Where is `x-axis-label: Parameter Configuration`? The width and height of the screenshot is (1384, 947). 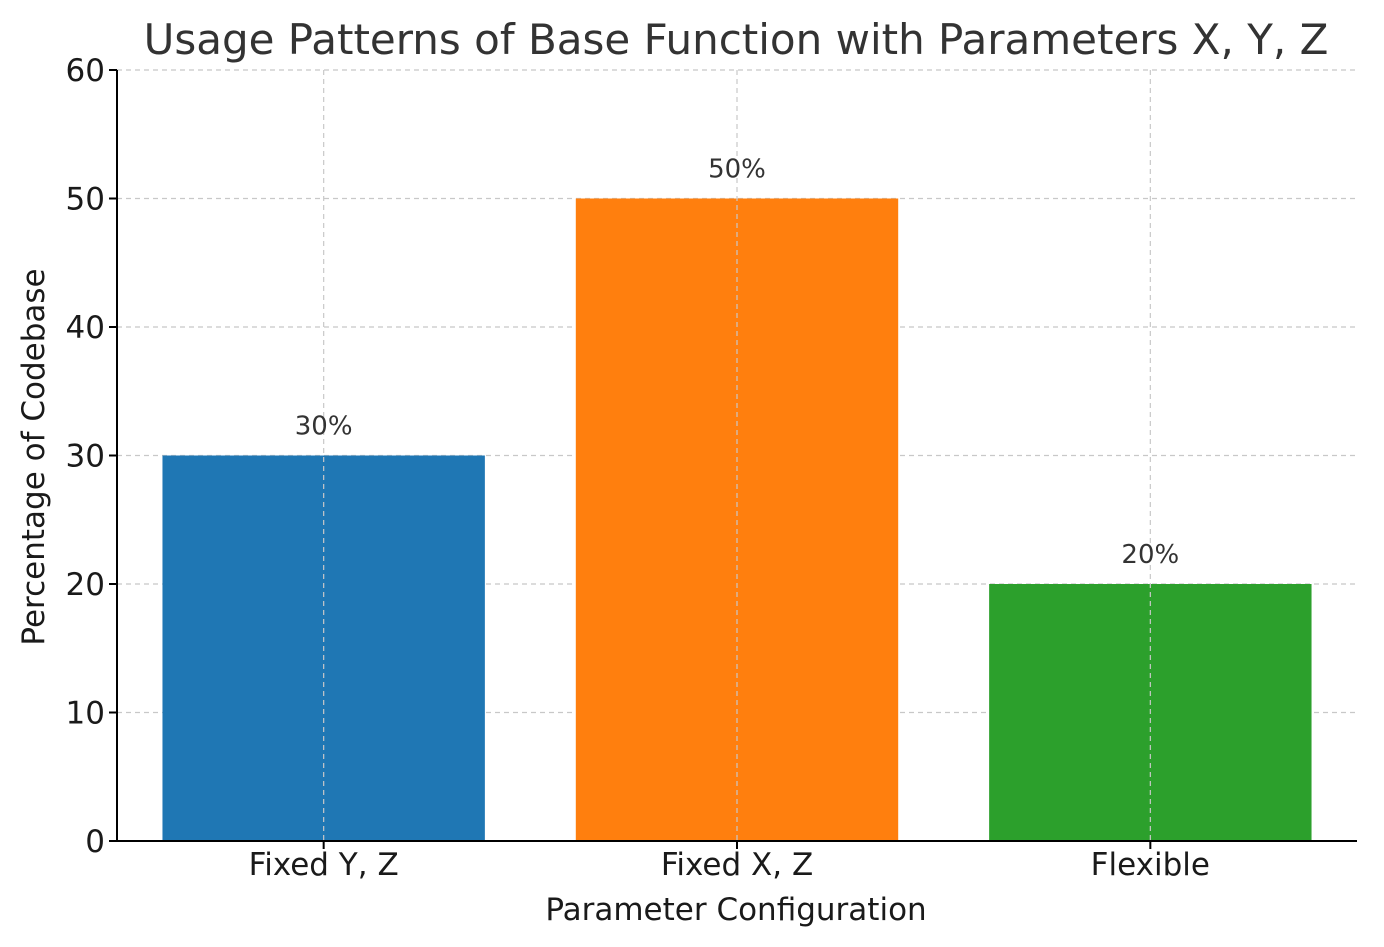
x-axis-label: Parameter Configuration is located at coordinates (735, 910).